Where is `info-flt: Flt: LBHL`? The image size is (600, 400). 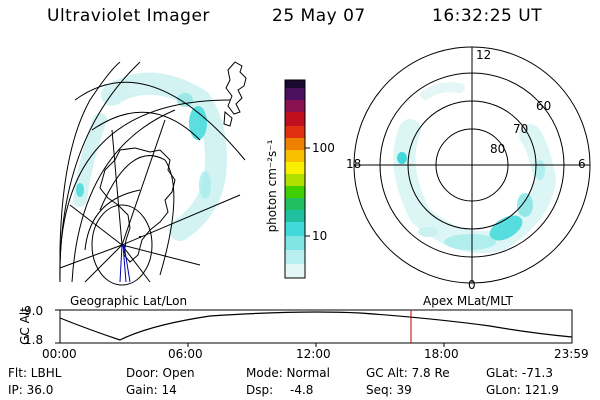
info-flt: Flt: LBHL is located at coordinates (35, 373).